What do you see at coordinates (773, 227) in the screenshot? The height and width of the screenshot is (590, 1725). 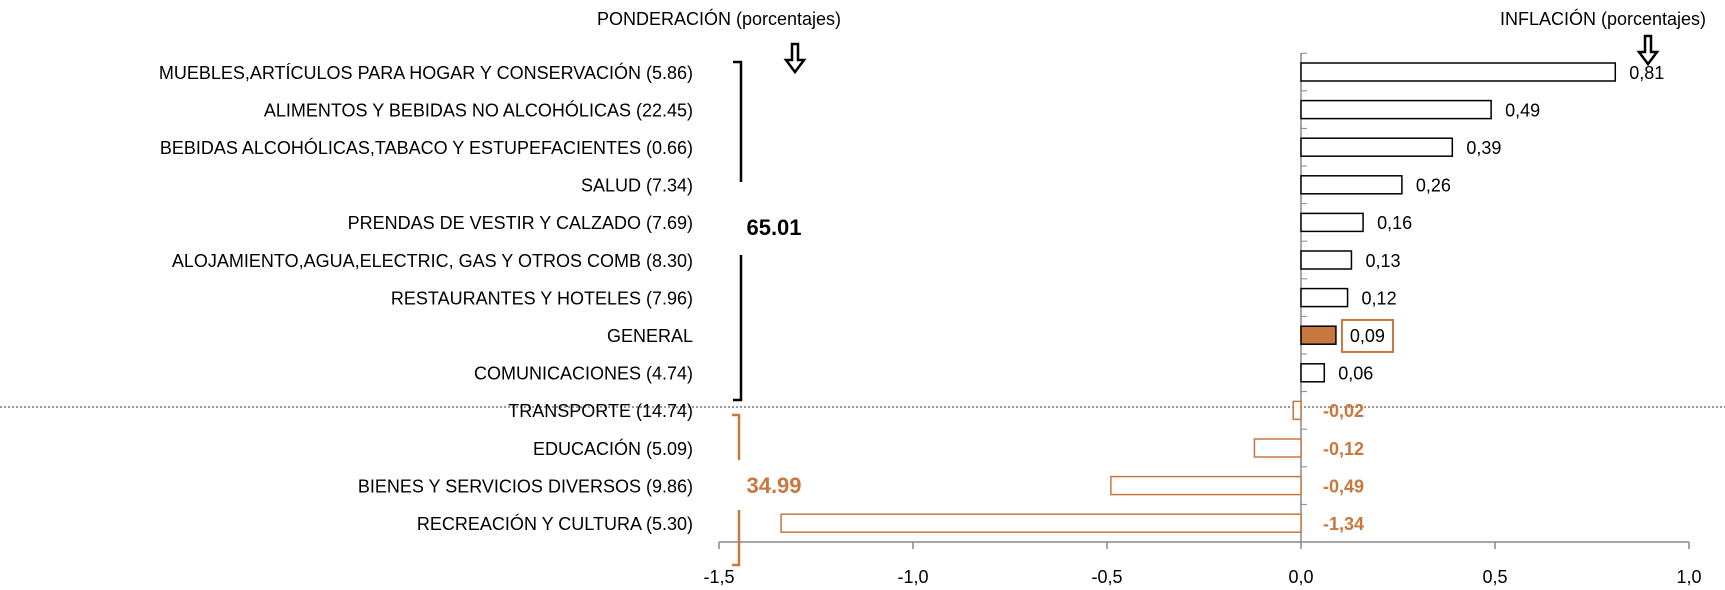 I see `upper-total: 65.01` at bounding box center [773, 227].